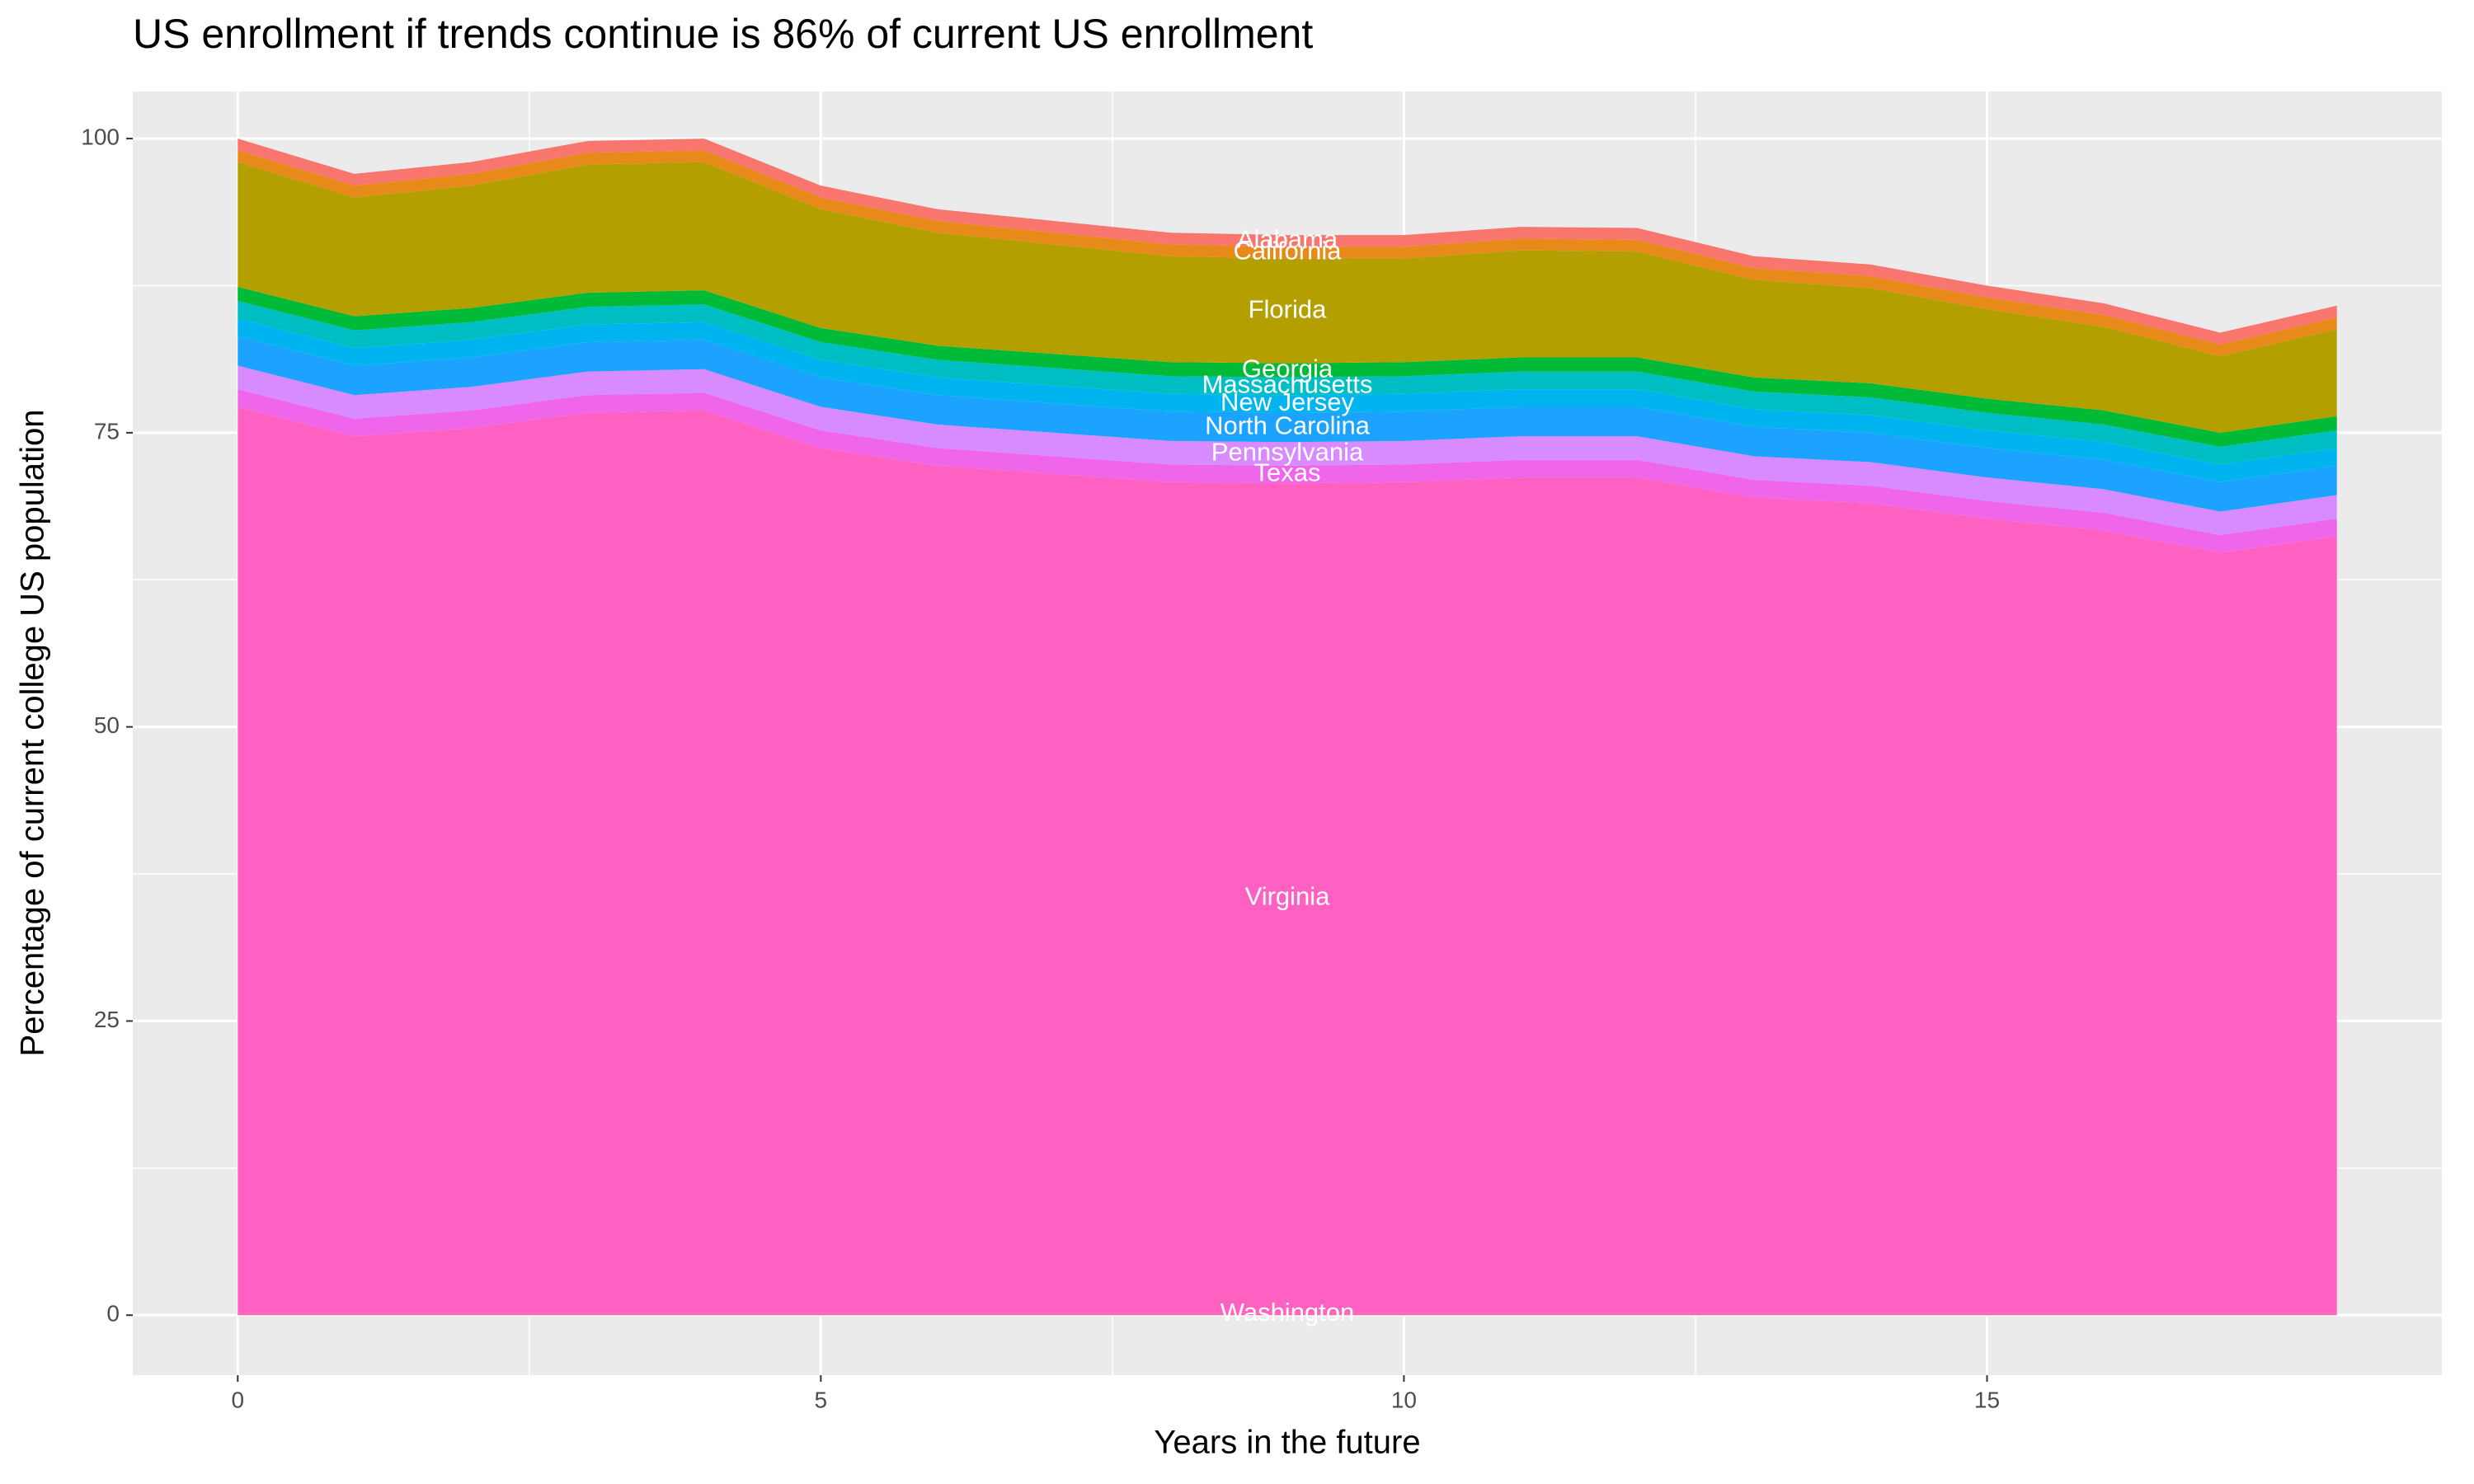 Image resolution: width=2474 pixels, height=1484 pixels. I want to click on y-tick-label: 50, so click(107, 725).